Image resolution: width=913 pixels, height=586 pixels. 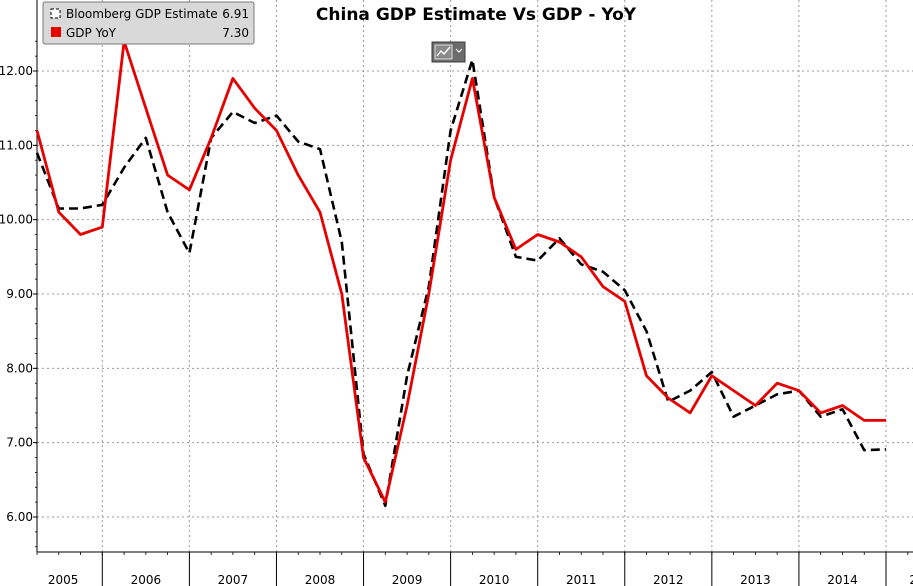 What do you see at coordinates (842, 579) in the screenshot?
I see `x-tick-label: 2014` at bounding box center [842, 579].